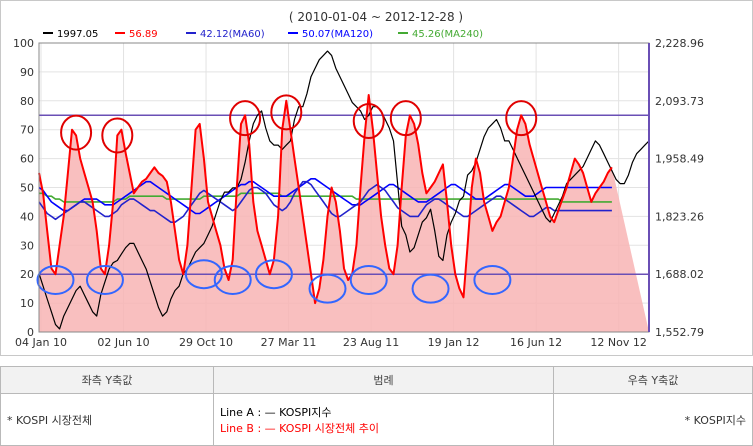 Image resolution: width=753 pixels, height=446 pixels. What do you see at coordinates (447, 34) in the screenshot?
I see `legend-label: 45.26(MA240)` at bounding box center [447, 34].